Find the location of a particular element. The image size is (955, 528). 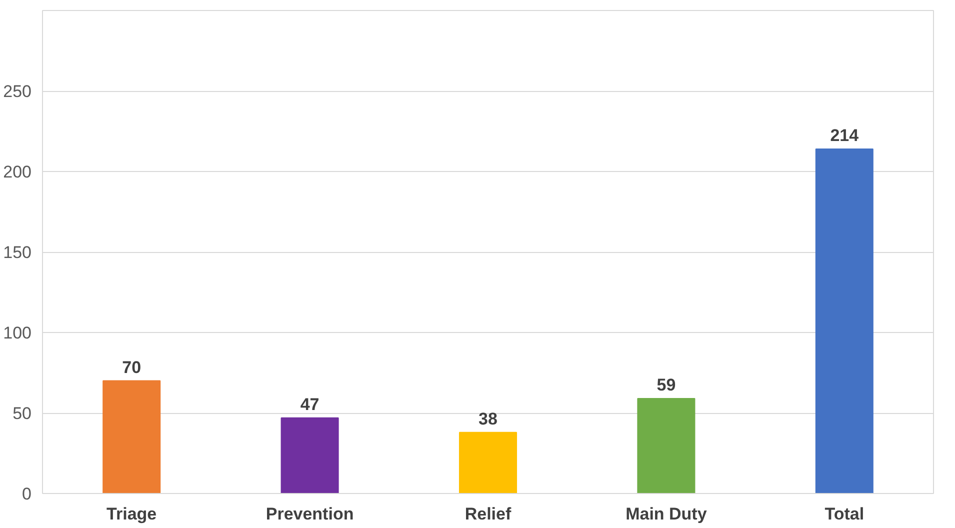

x-tick-label: Relief is located at coordinates (488, 514).